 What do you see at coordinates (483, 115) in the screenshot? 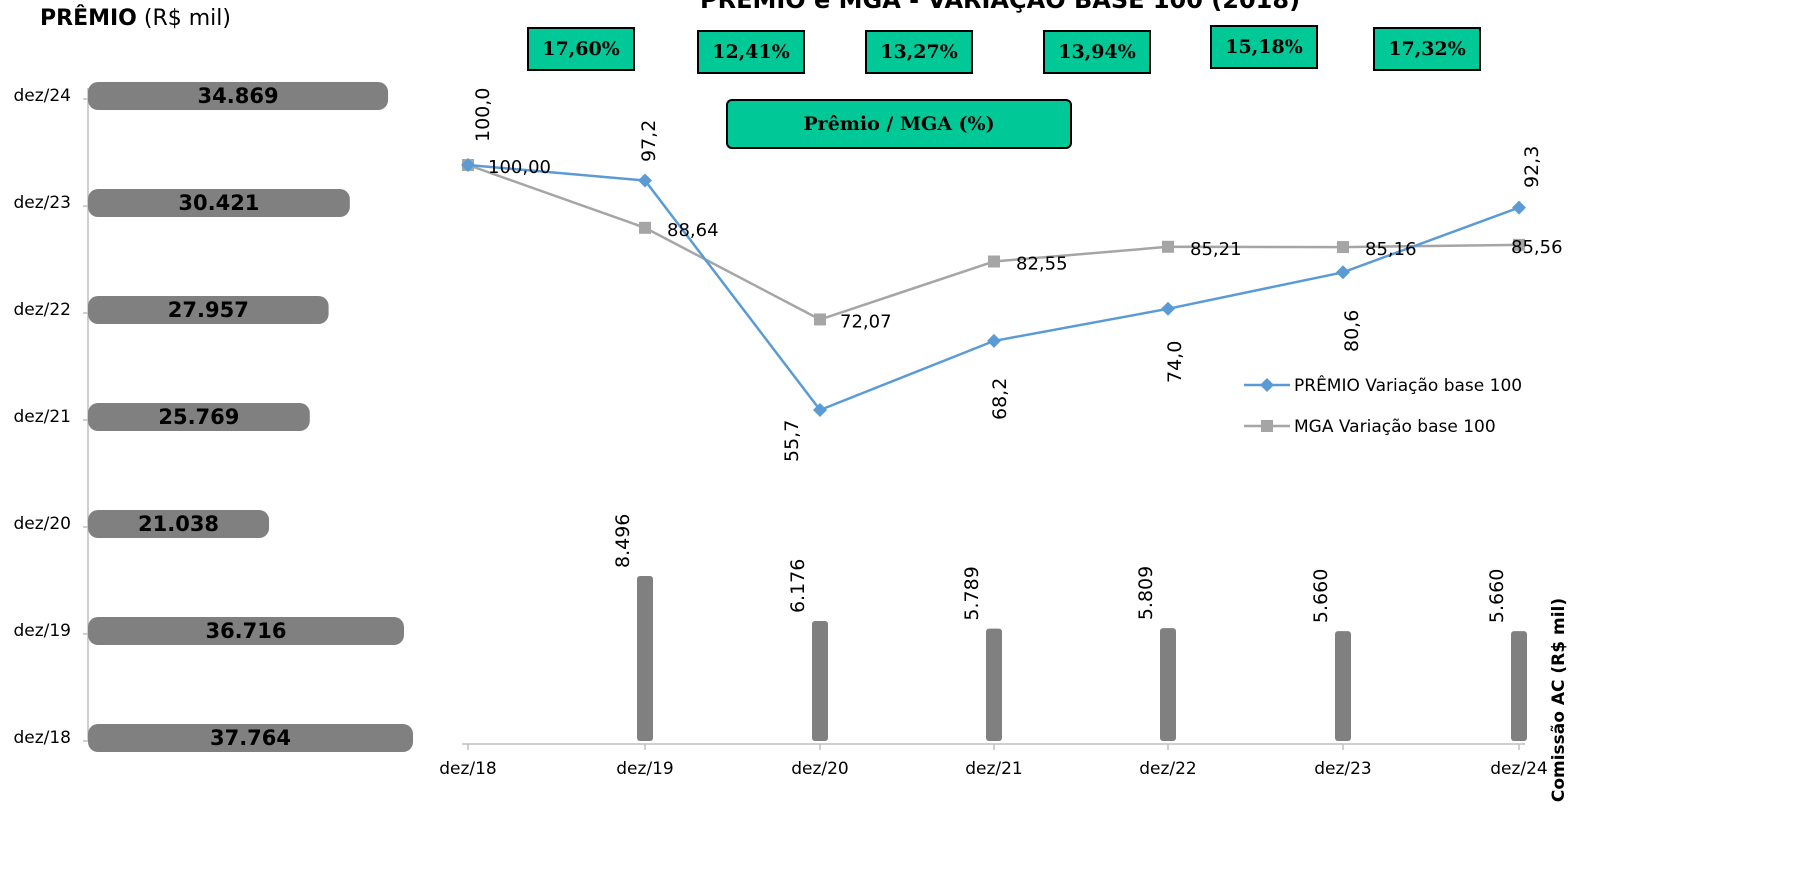
I see `premio-value-label-rotated: 100,0` at bounding box center [483, 115].